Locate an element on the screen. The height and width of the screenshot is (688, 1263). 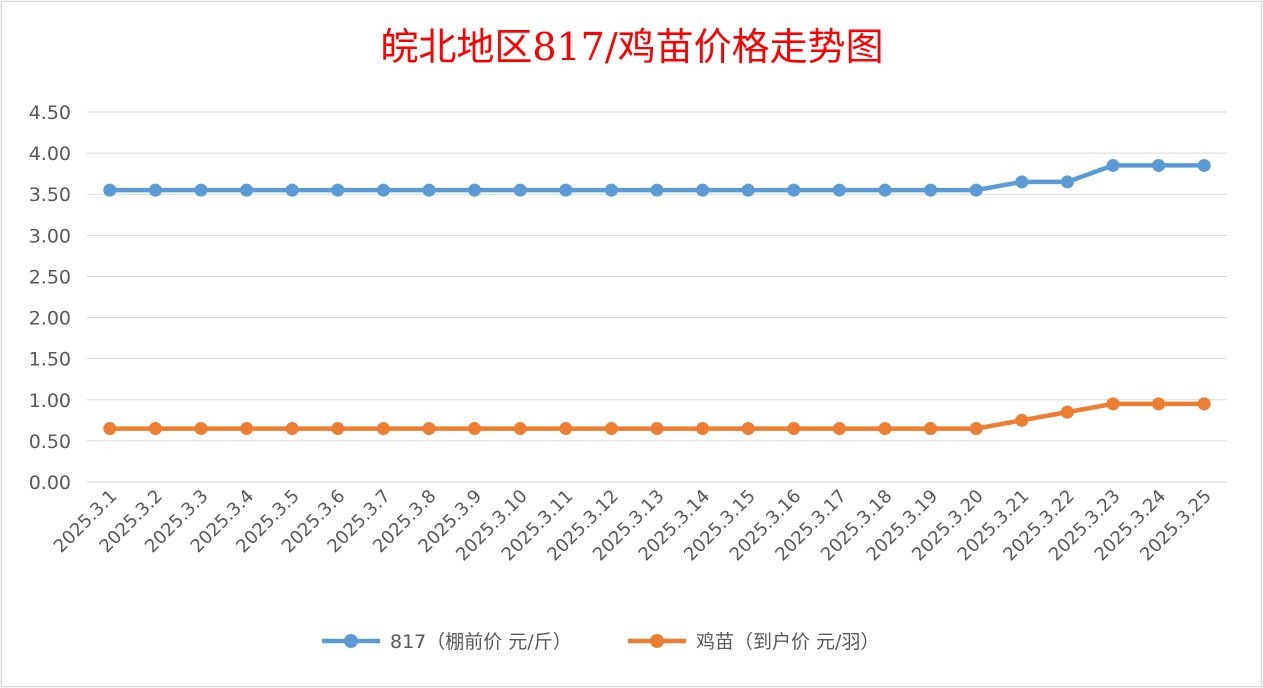
y-axis-ticks: 0.00 0.50 1.00 1.50 2.00 2.50 3.00 3.50 4.00 4.50 is located at coordinates (50, 298).